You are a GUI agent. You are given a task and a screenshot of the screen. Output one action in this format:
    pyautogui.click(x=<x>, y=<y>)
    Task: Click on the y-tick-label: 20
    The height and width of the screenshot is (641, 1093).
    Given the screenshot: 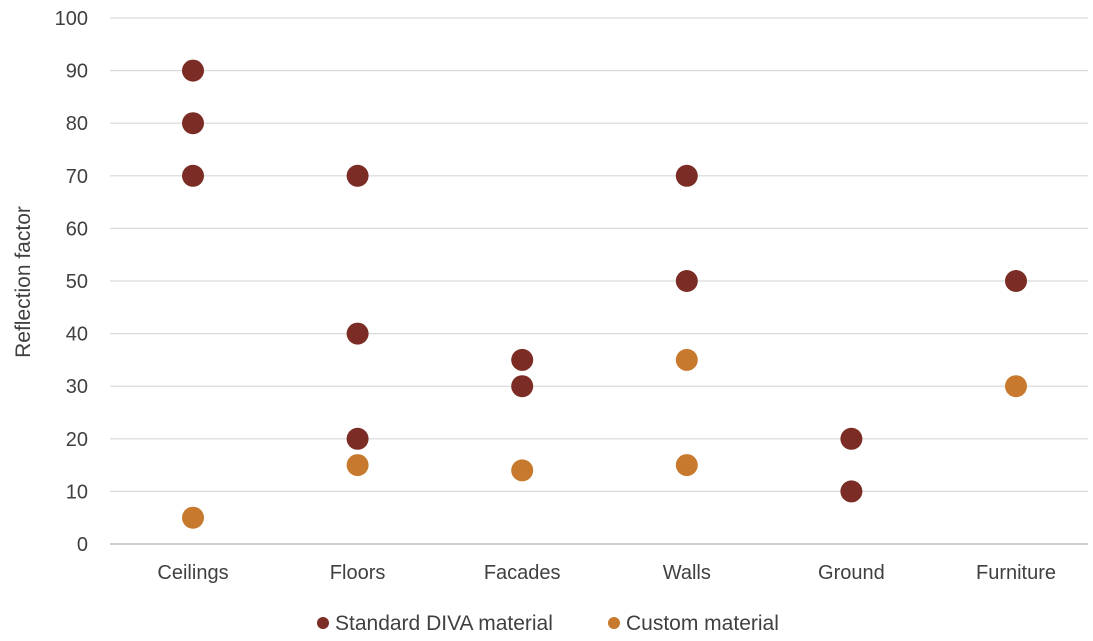 What is the action you would take?
    pyautogui.click(x=77, y=440)
    